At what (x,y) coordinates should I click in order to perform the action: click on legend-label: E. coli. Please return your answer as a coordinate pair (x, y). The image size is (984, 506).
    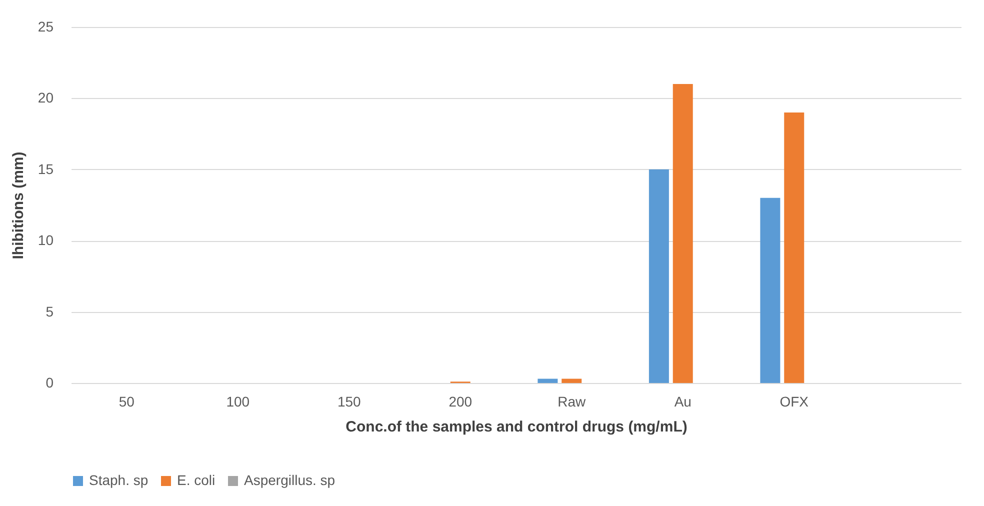
    Looking at the image, I should click on (196, 480).